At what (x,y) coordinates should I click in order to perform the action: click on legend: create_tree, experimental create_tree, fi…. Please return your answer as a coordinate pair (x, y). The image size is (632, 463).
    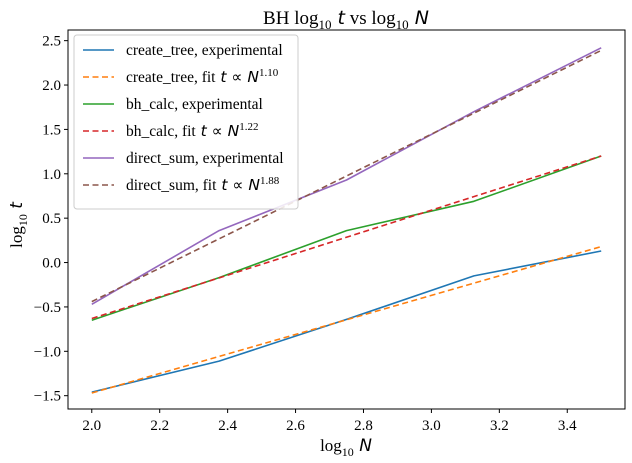
    Looking at the image, I should click on (186, 122).